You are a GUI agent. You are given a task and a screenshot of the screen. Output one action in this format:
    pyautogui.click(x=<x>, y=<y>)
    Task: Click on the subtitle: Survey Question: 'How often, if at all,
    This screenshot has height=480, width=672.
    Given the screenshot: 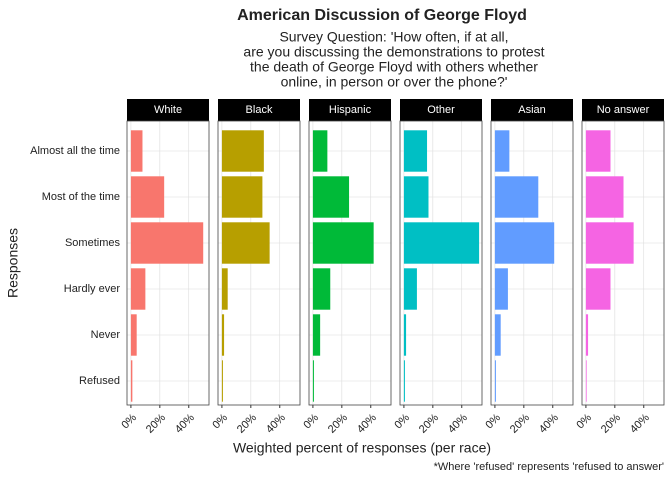 What is the action you would take?
    pyautogui.click(x=393, y=37)
    